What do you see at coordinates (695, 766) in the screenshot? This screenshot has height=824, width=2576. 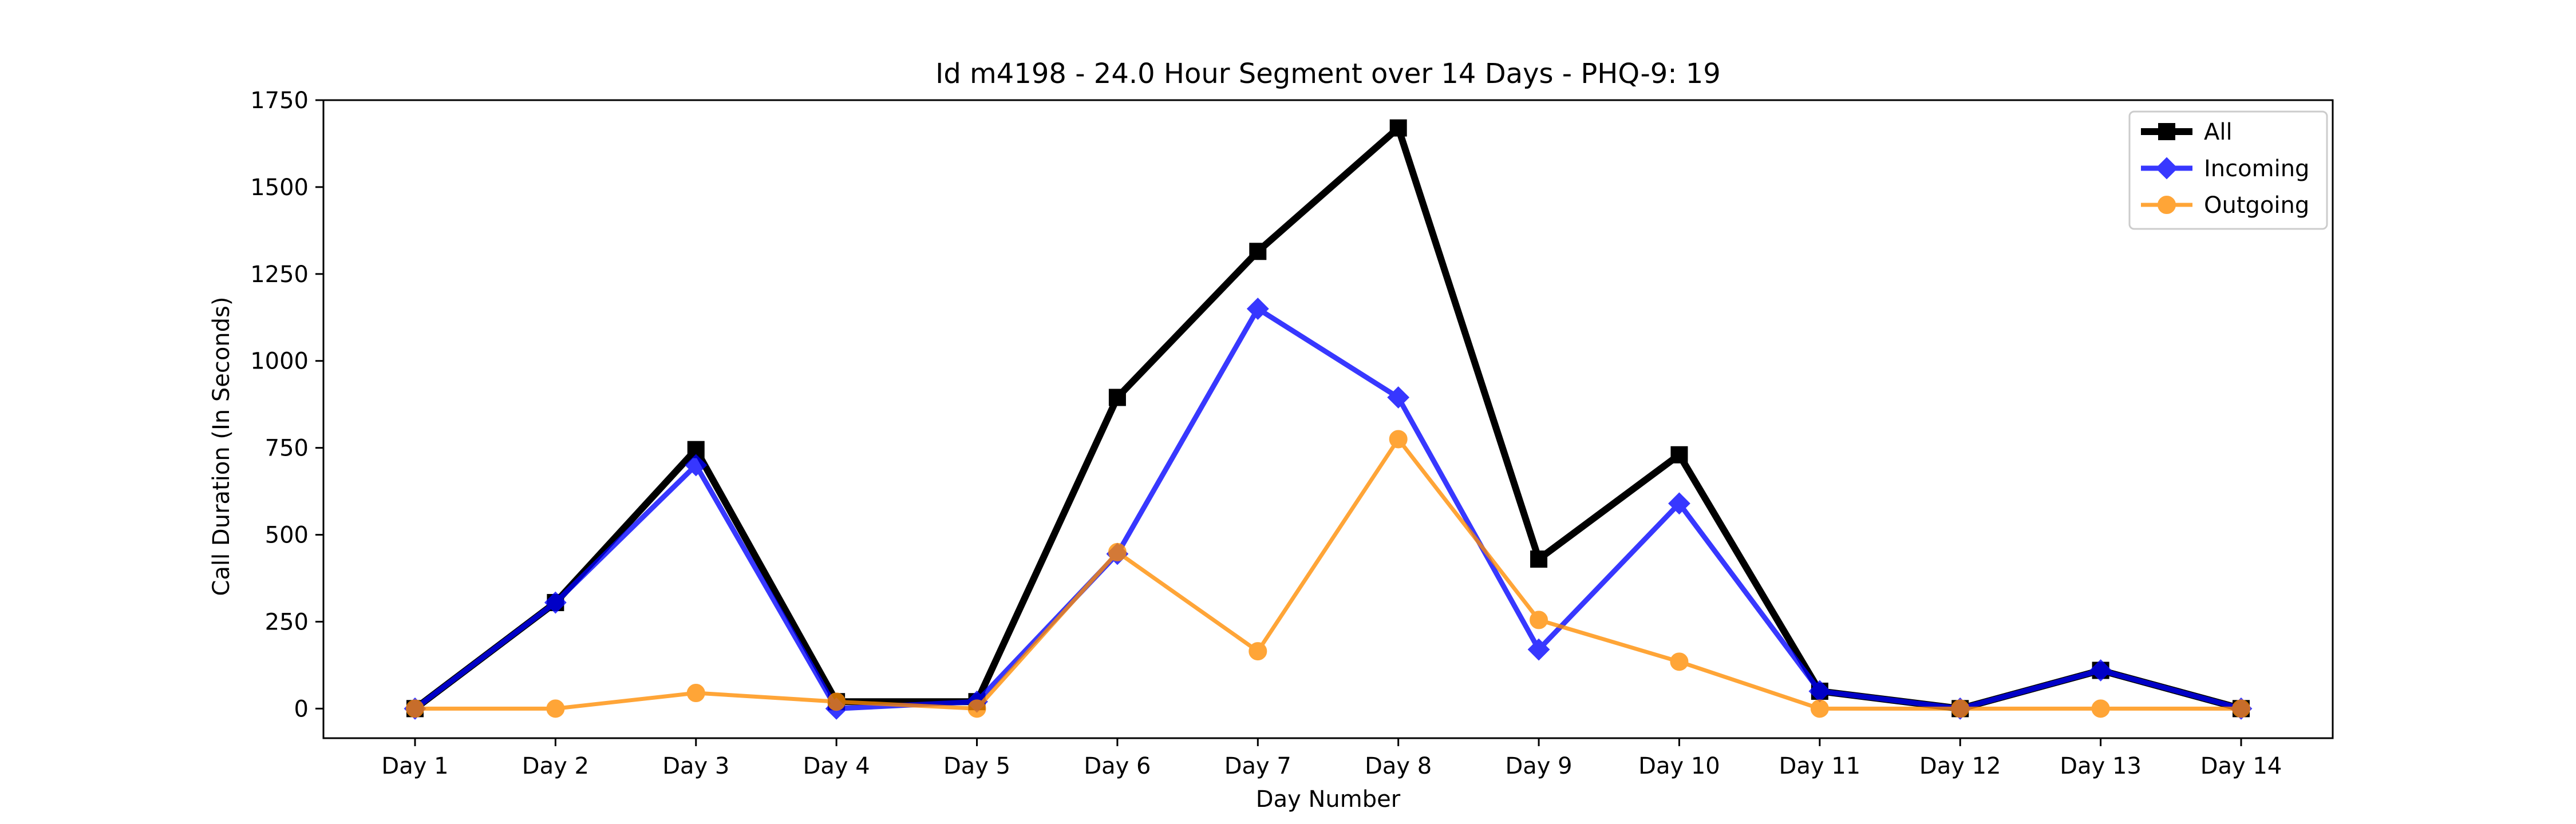 I see `x-tick-label: Day 3` at bounding box center [695, 766].